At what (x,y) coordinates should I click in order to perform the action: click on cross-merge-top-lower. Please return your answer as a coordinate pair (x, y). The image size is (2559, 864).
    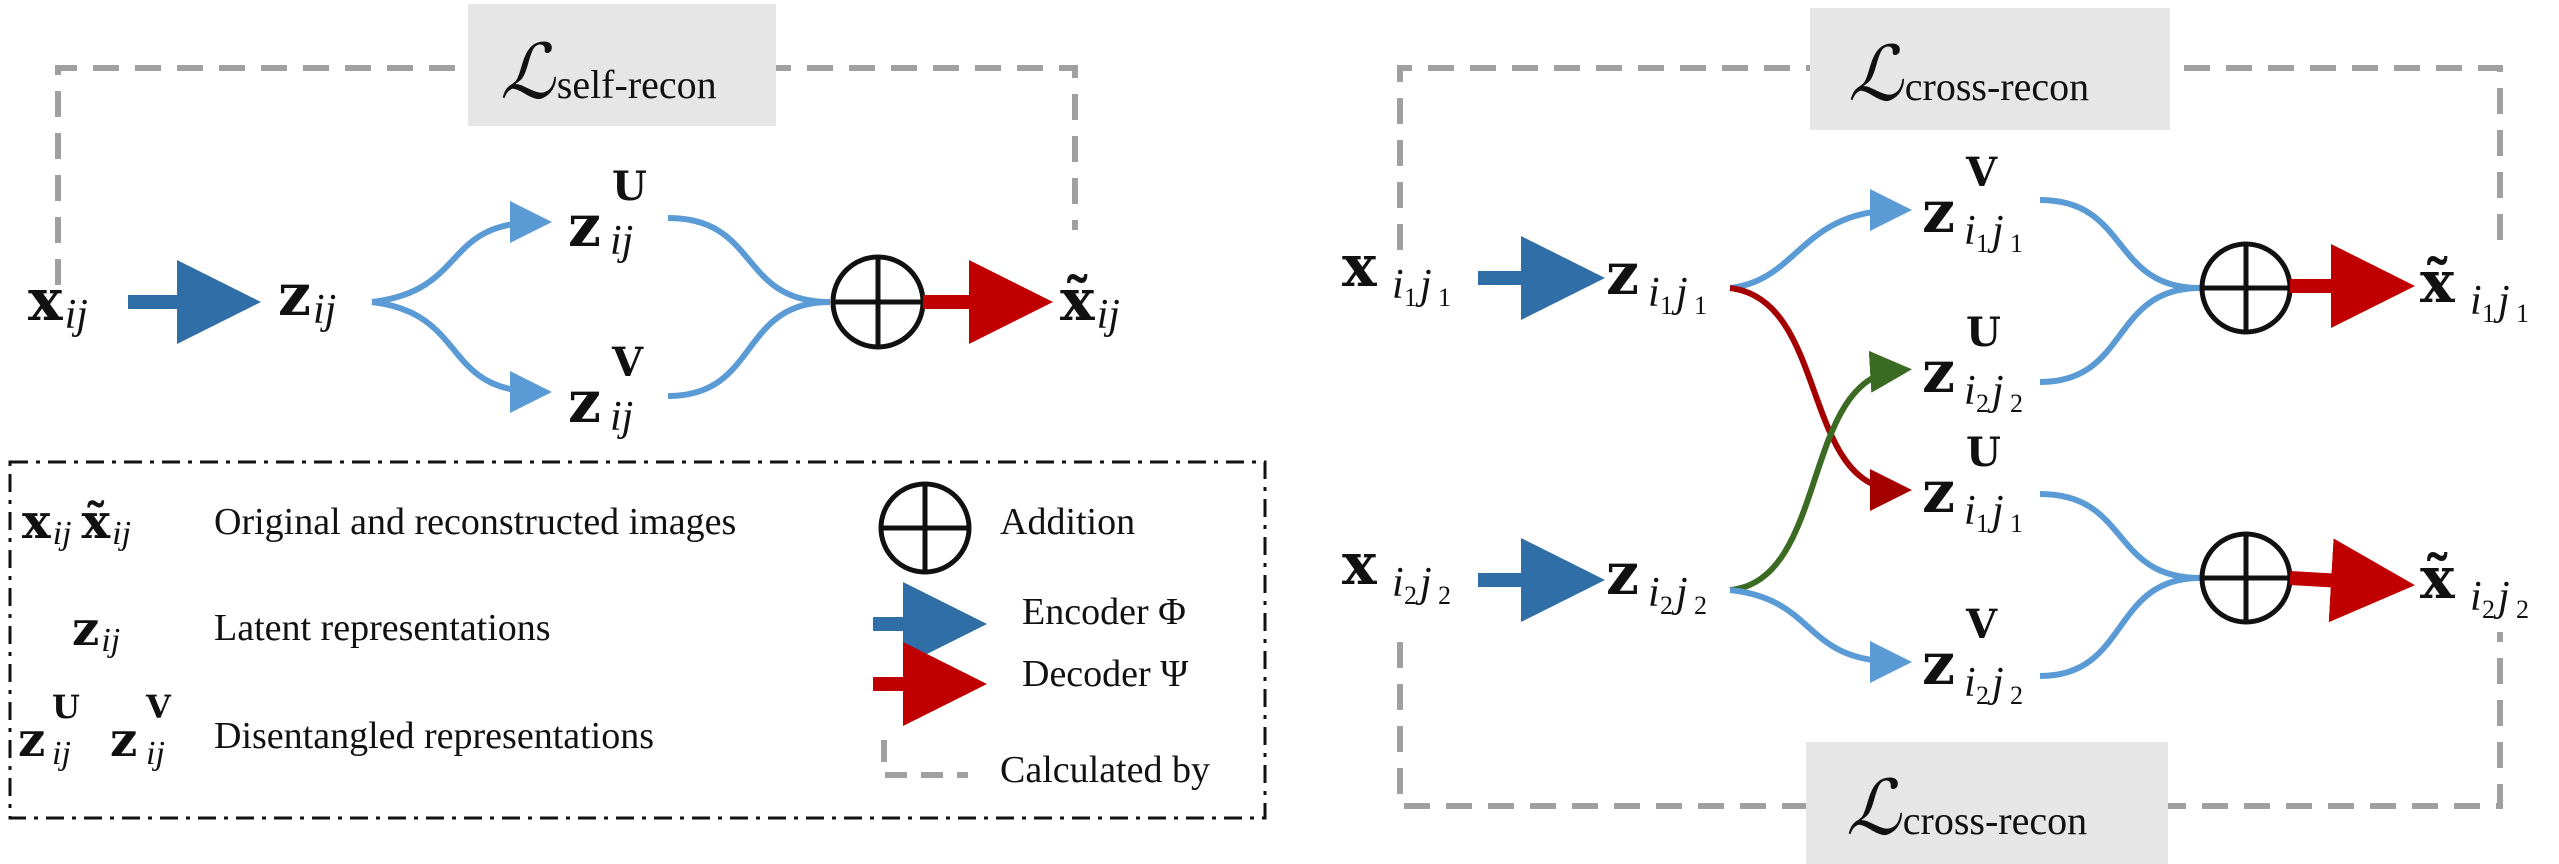
    Looking at the image, I should click on (2120, 335).